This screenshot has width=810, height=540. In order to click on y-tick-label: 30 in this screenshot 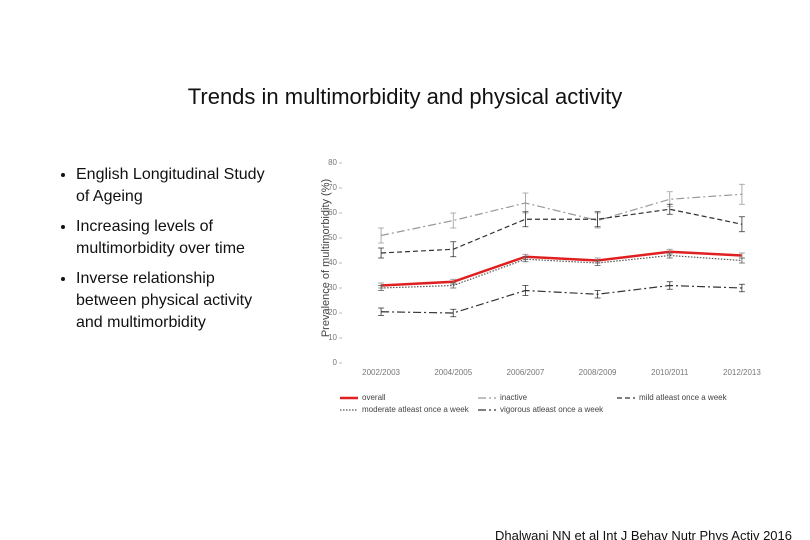, I will do `click(332, 287)`.